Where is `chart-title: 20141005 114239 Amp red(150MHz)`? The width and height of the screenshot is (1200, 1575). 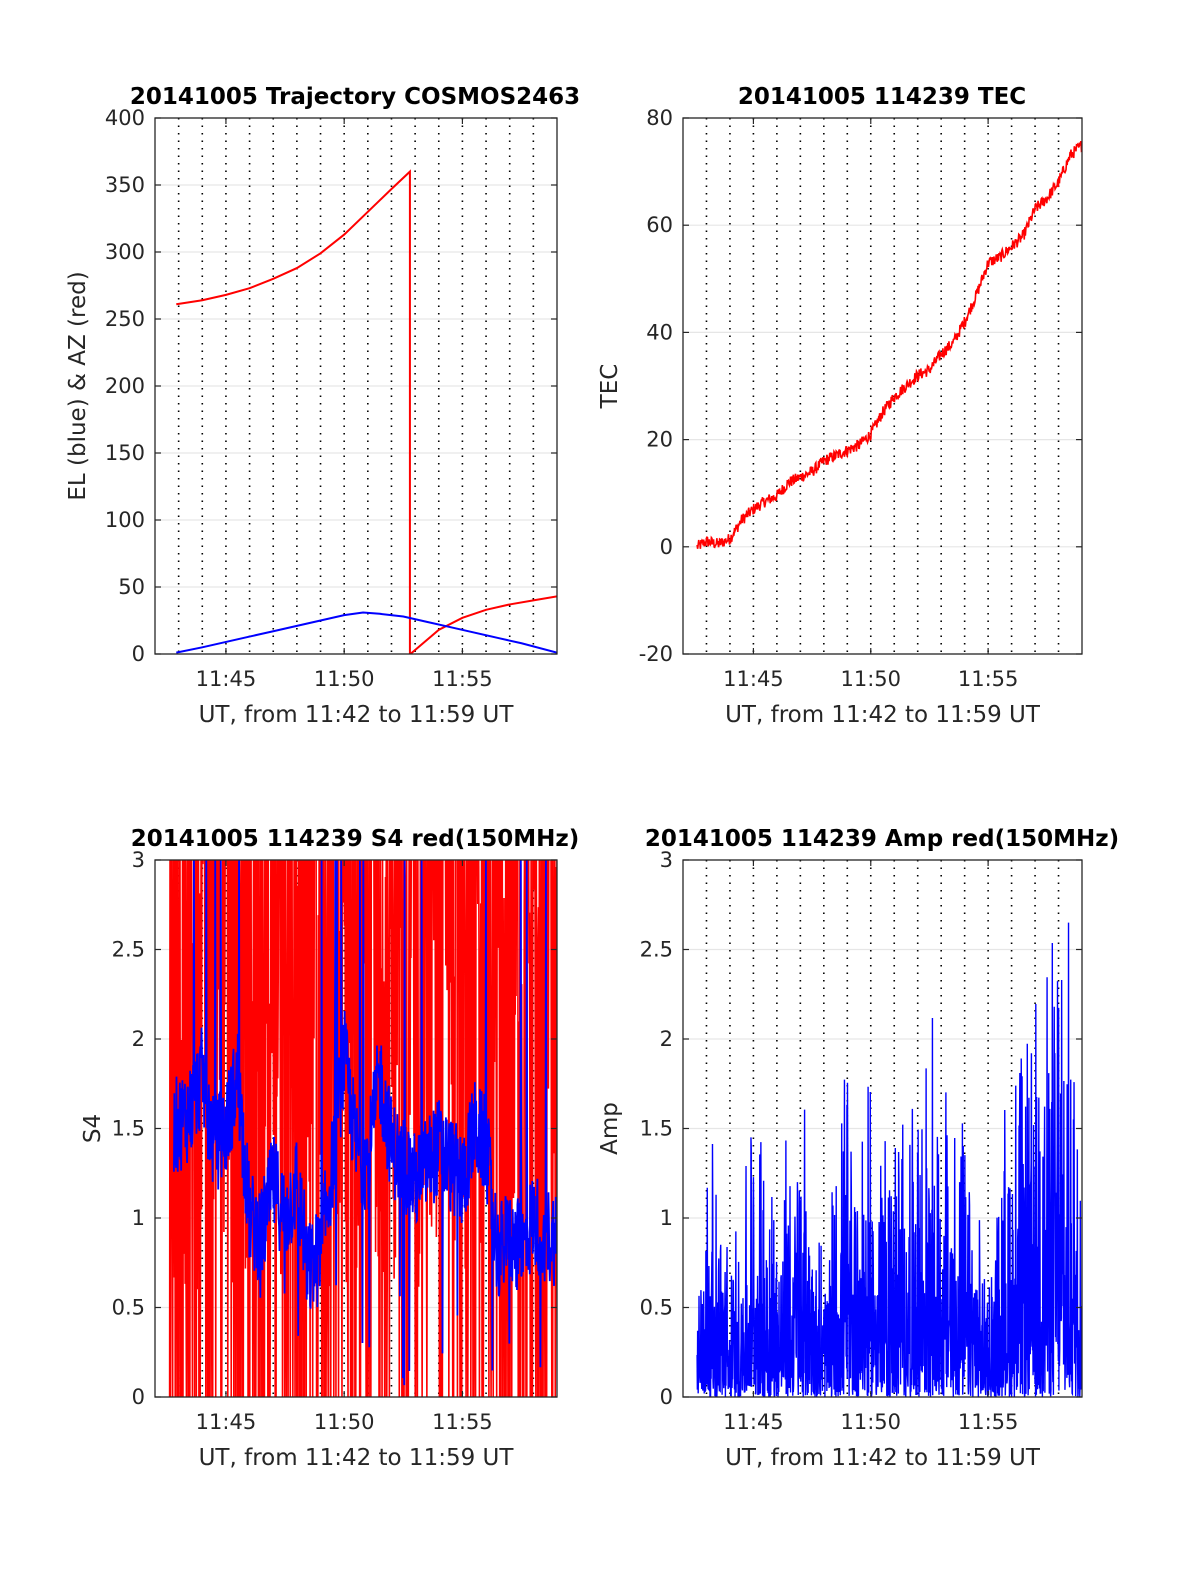 chart-title: 20141005 114239 Amp red(150MHz) is located at coordinates (882, 839).